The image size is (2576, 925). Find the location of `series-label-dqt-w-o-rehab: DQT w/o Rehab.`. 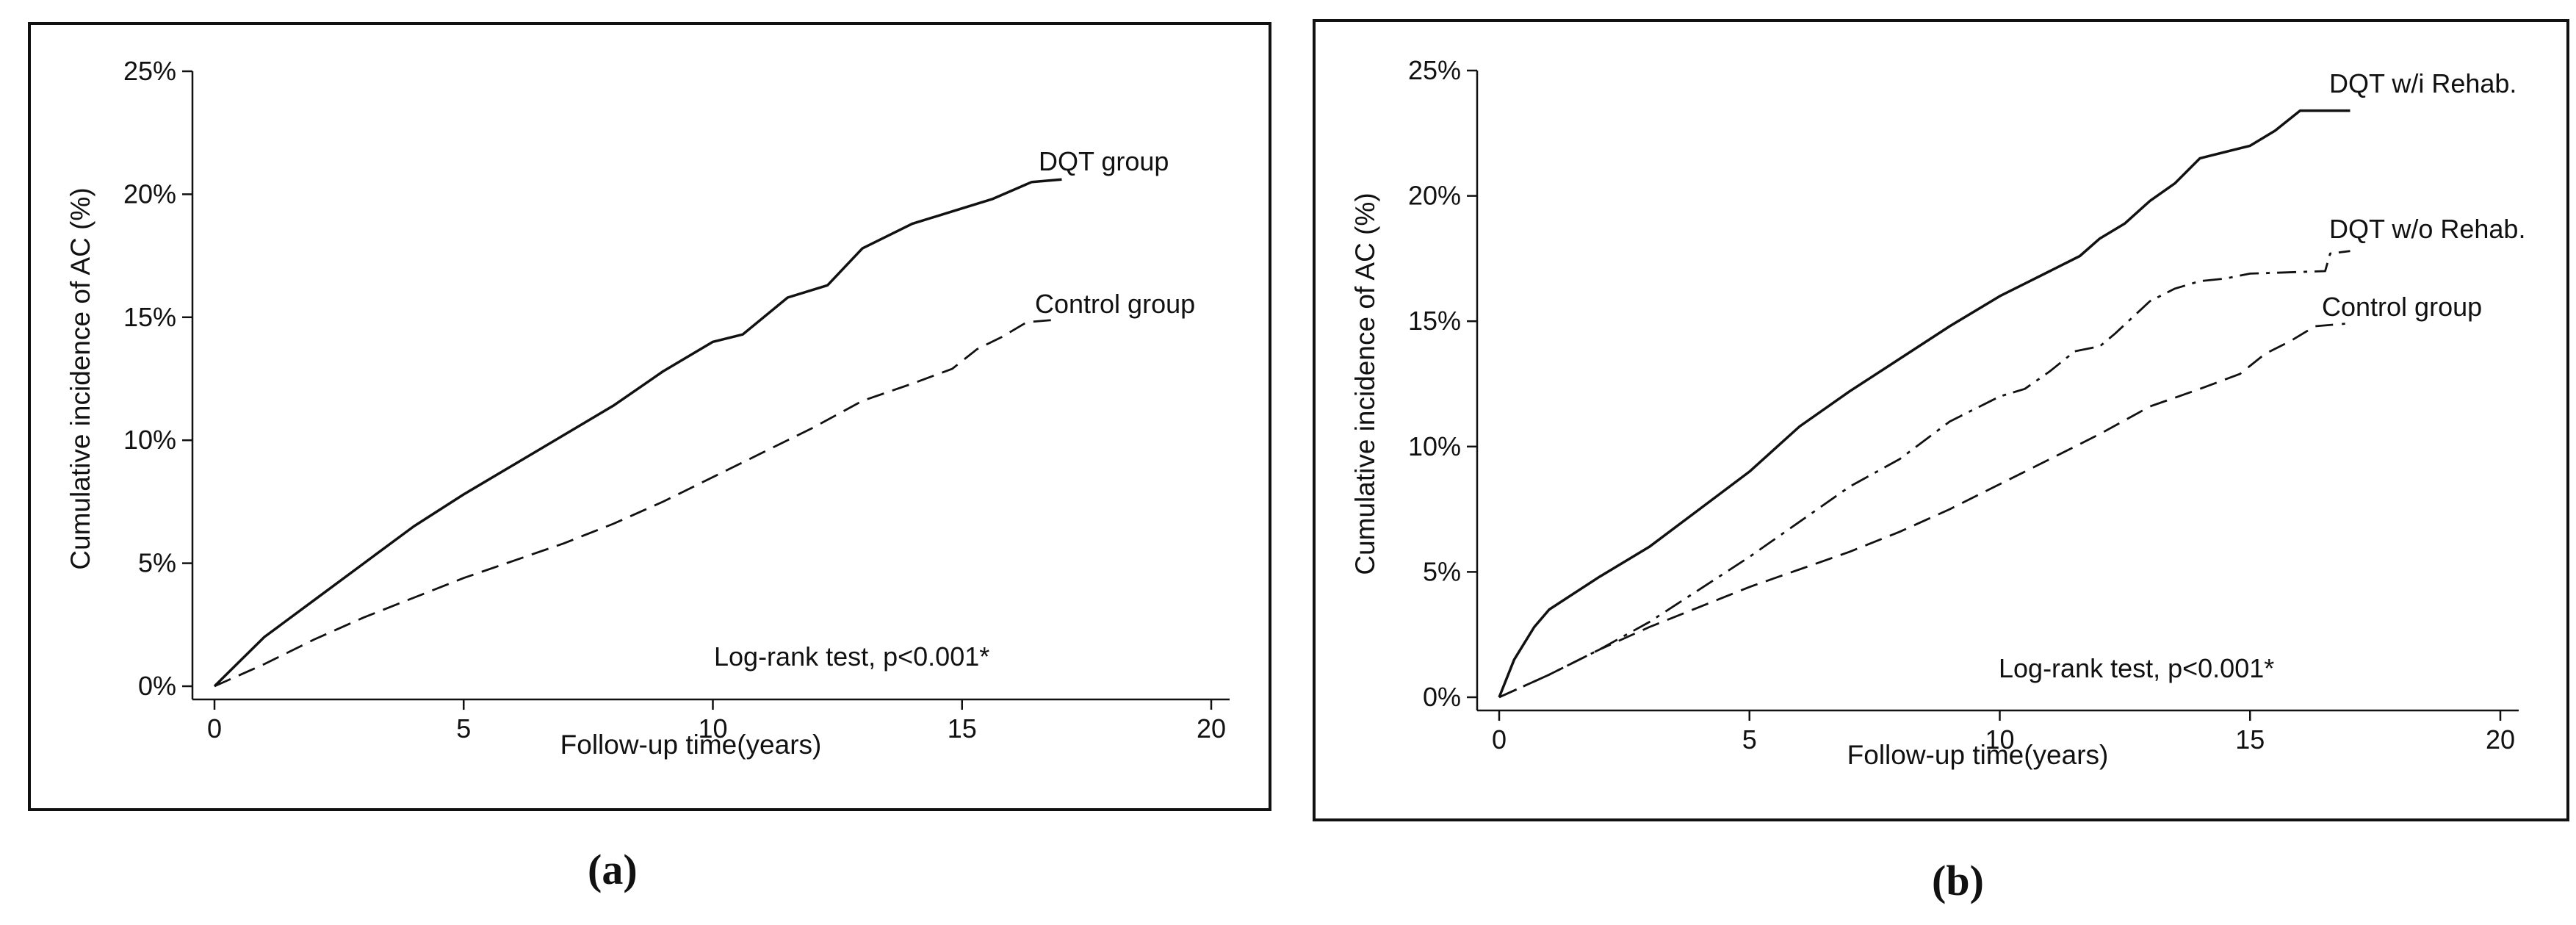

series-label-dqt-w-o-rehab: DQT w/o Rehab. is located at coordinates (2427, 229).